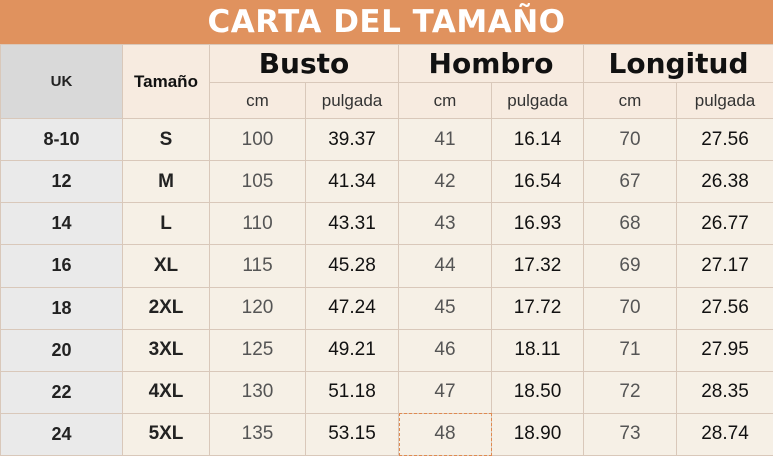  I want to click on hombro-cm-cell: 42, so click(445, 182).